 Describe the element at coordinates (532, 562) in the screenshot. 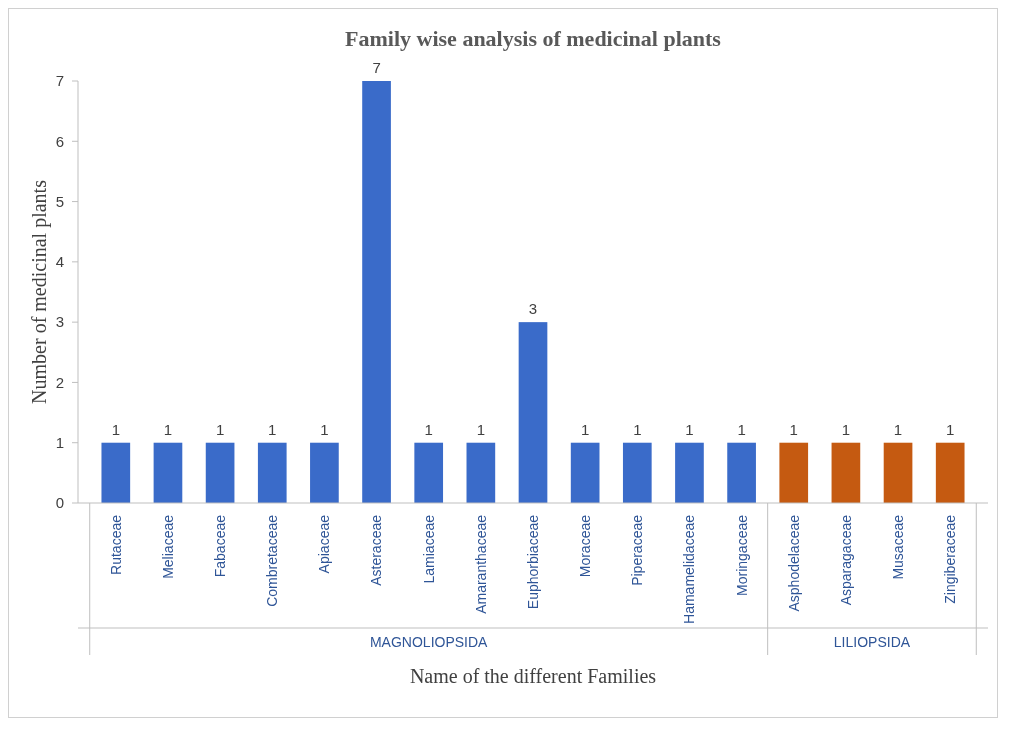

I see `x-tick-label: Euphorbiaceae` at that location.